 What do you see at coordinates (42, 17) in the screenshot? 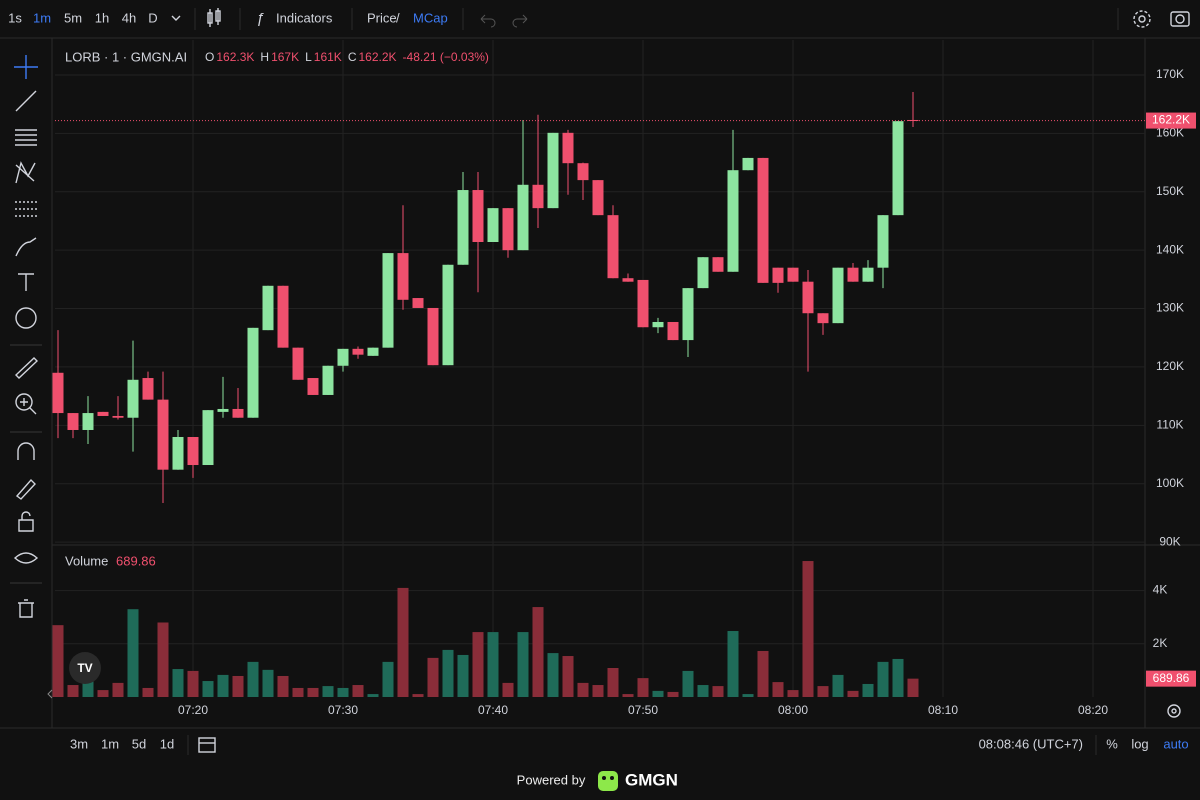
I see `interval-button: 1m` at bounding box center [42, 17].